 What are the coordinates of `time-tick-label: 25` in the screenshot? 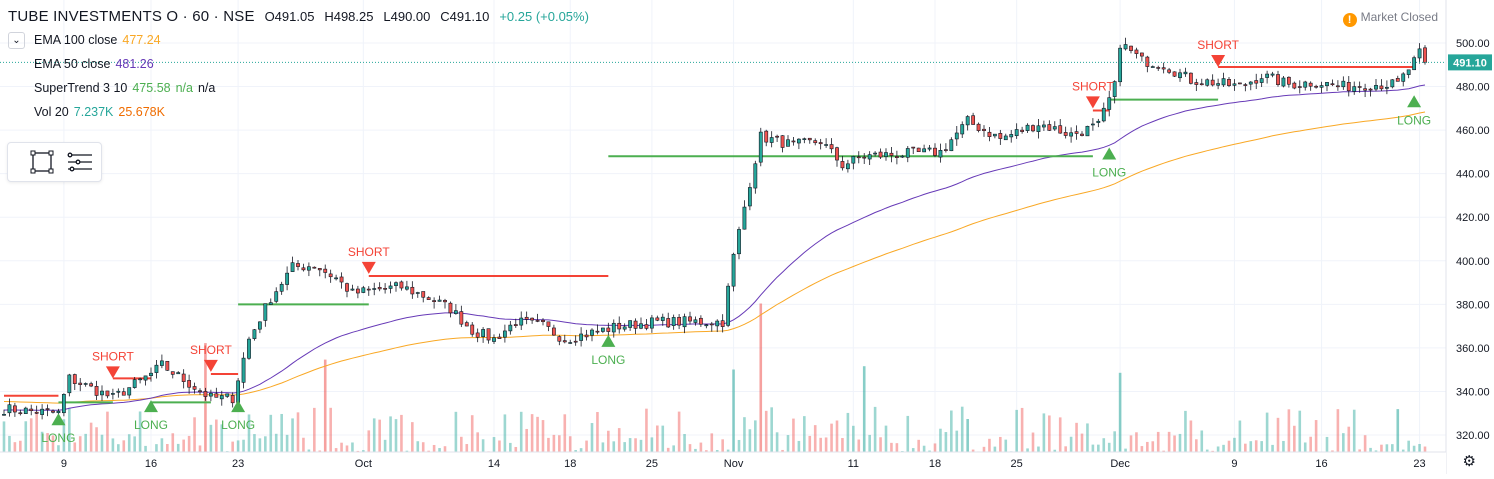 It's located at (1017, 464).